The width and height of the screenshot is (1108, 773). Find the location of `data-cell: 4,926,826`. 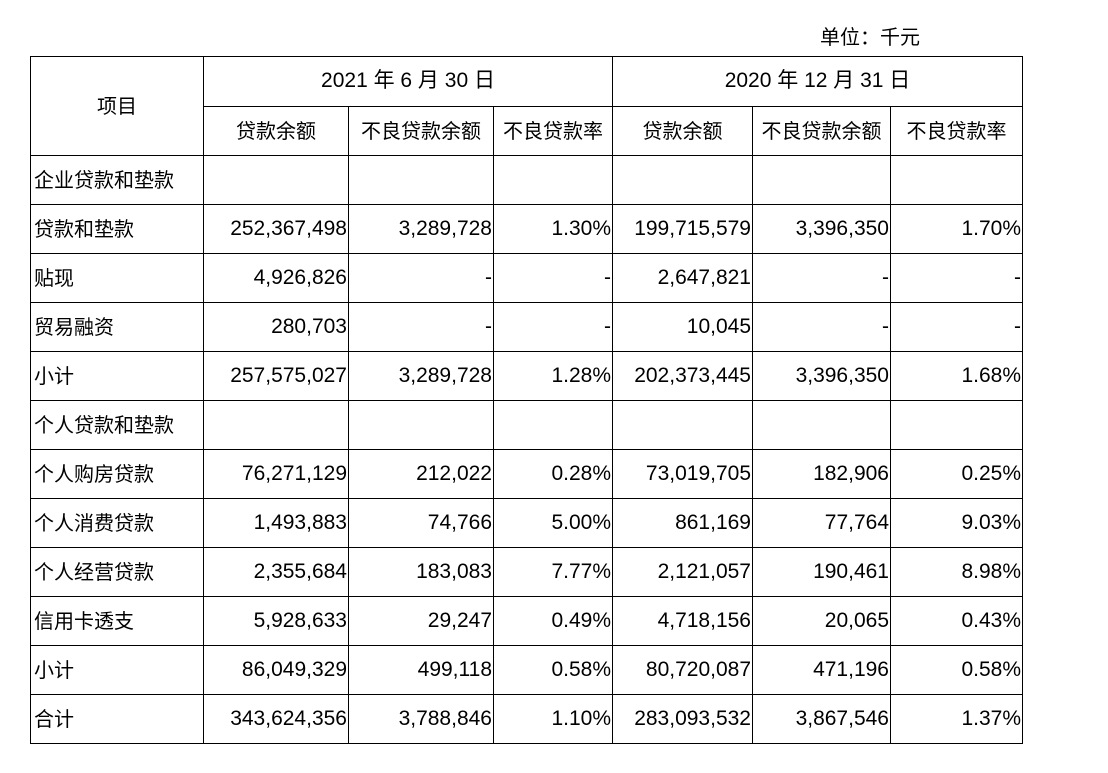

data-cell: 4,926,826 is located at coordinates (276, 278).